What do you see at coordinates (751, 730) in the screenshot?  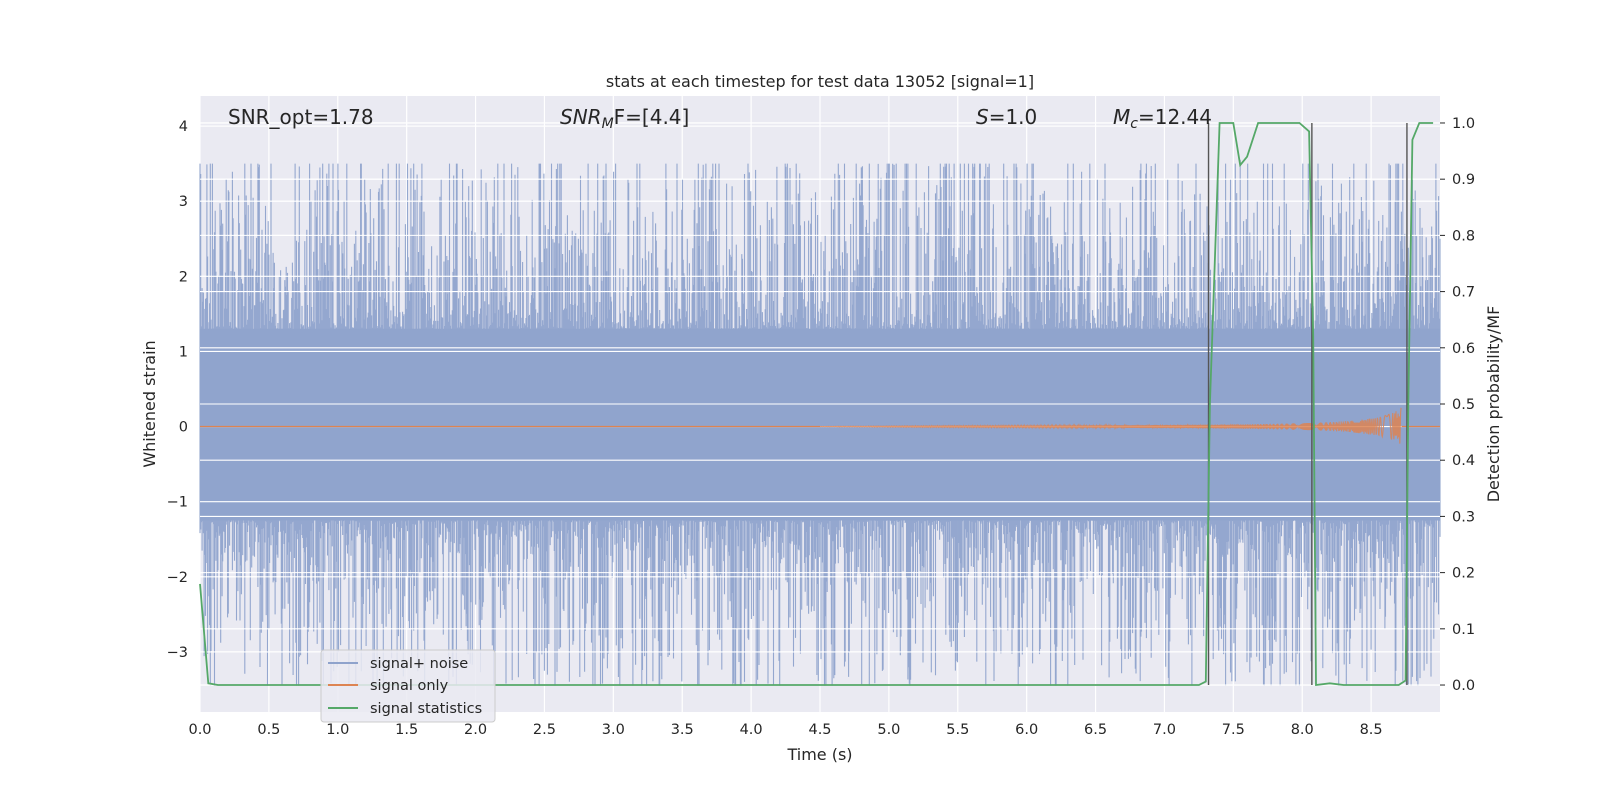 I see `x-tick-label: 4.0` at bounding box center [751, 730].